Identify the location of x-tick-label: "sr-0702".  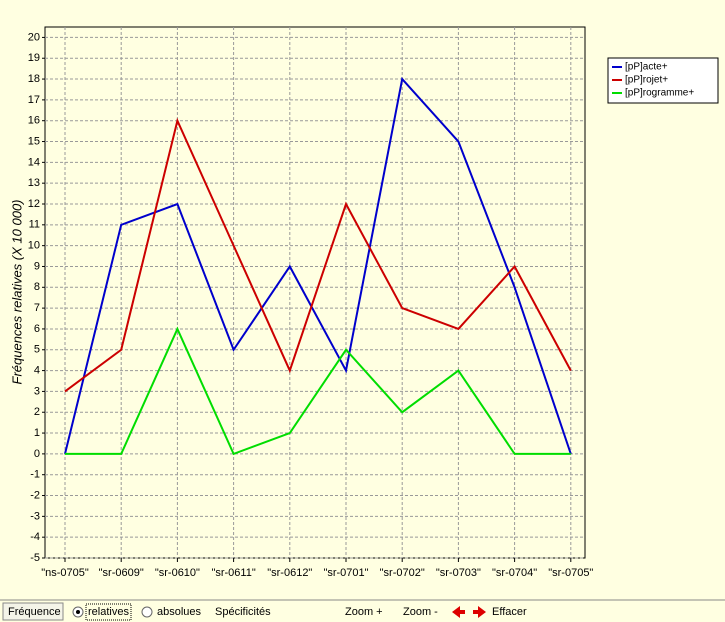
(402, 573).